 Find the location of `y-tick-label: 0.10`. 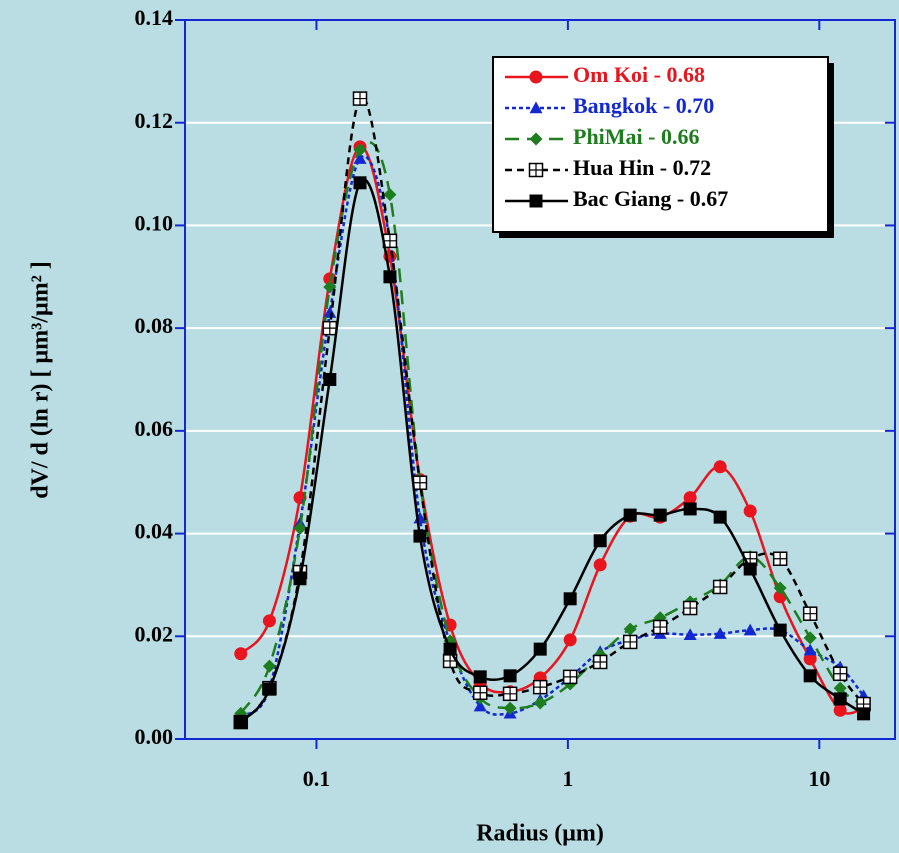

y-tick-label: 0.10 is located at coordinates (154, 222).